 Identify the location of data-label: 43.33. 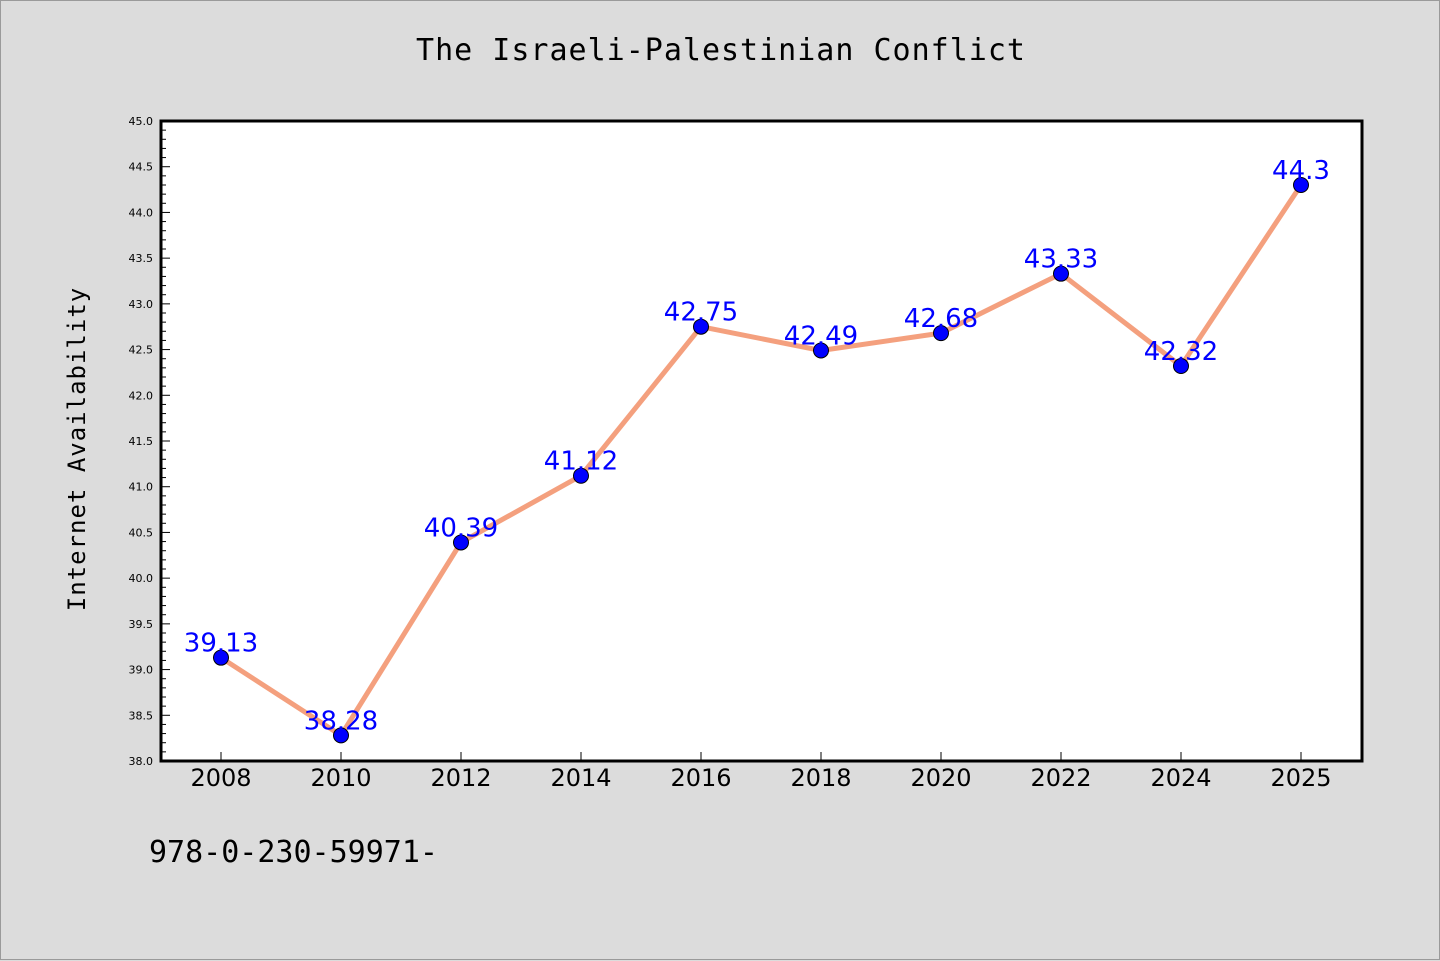
(1061, 260).